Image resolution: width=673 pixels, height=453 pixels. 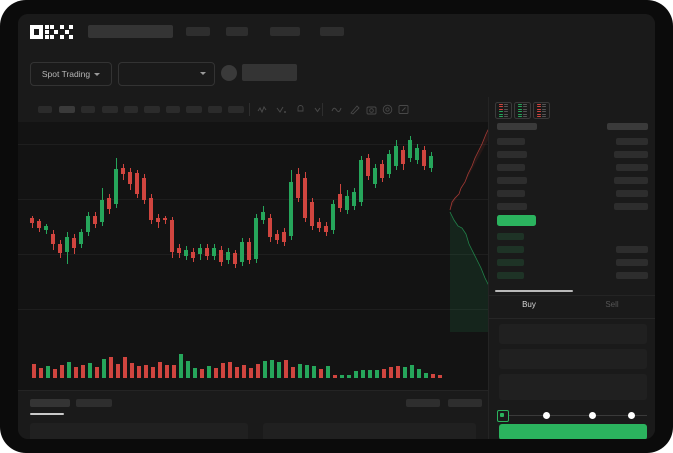 What do you see at coordinates (572, 416) in the screenshot?
I see `amount-percent-stepper` at bounding box center [572, 416].